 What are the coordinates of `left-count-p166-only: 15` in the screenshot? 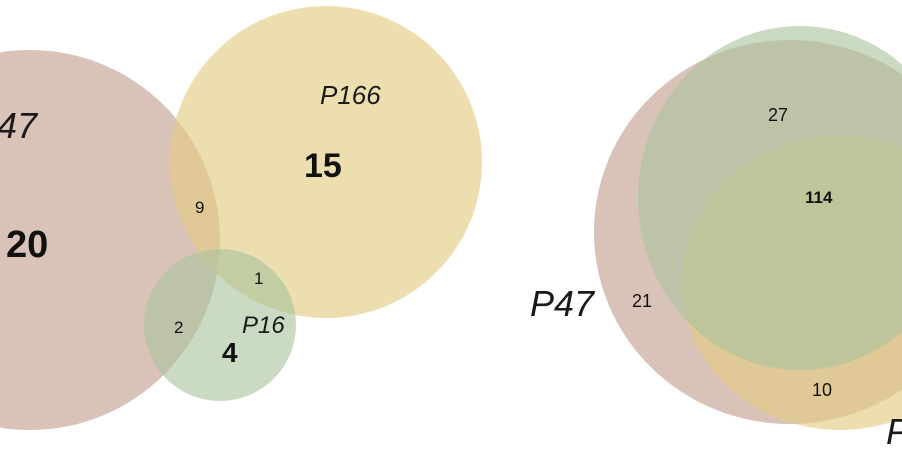 It's located at (323, 166).